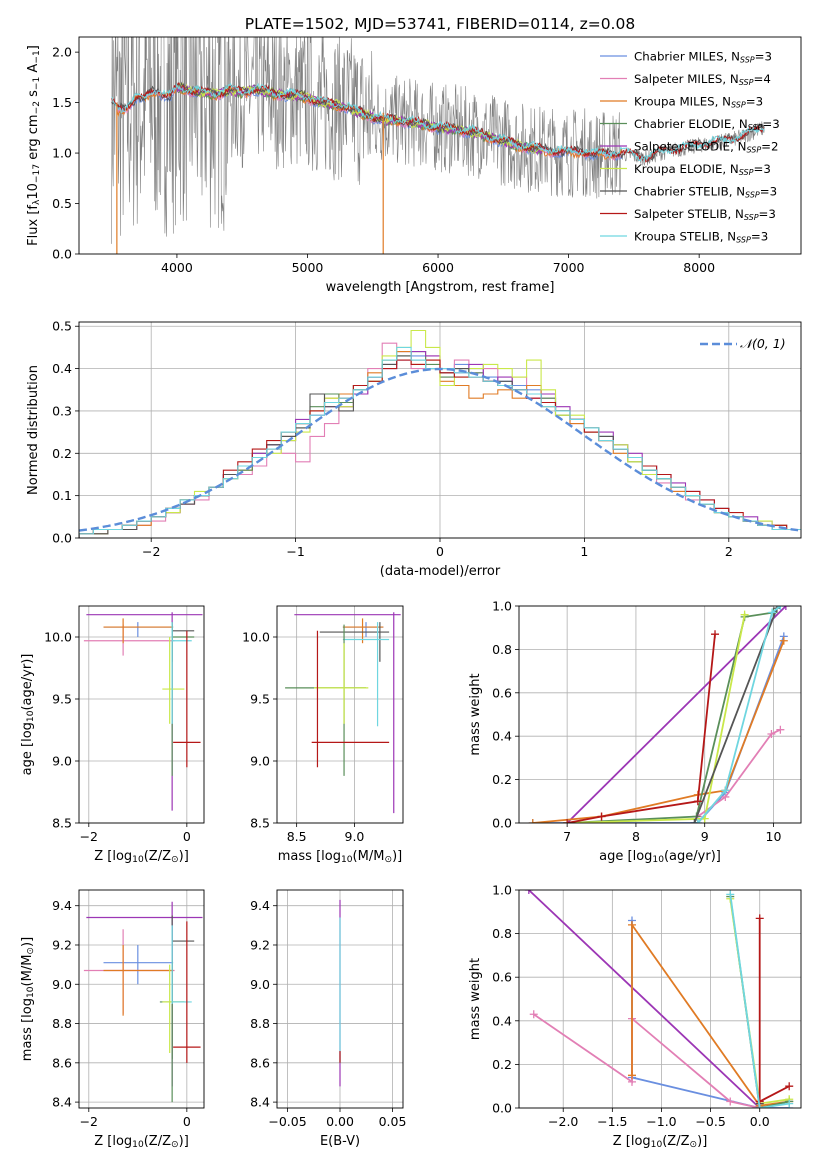 The height and width of the screenshot is (1174, 819). I want to click on x-tick-label: 2, so click(729, 551).